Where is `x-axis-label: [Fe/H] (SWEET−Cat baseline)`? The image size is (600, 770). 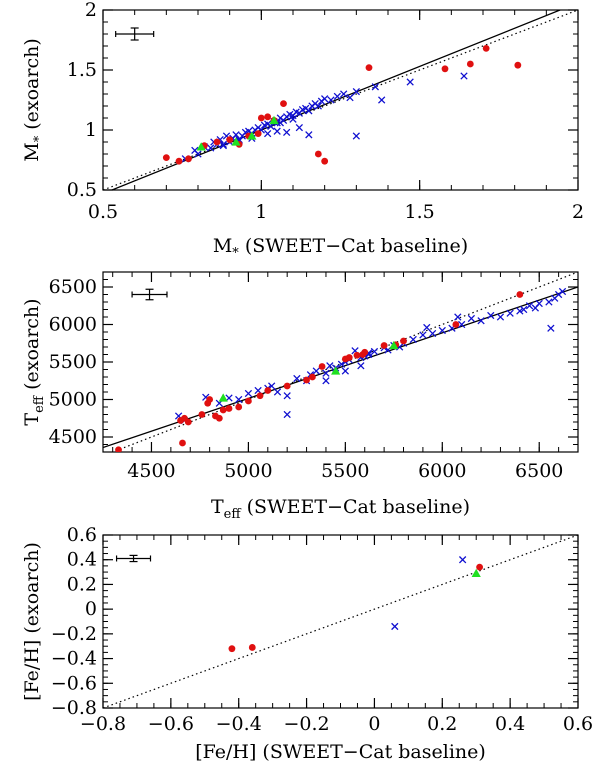 x-axis-label: [Fe/H] (SWEET−Cat baseline) is located at coordinates (340, 752).